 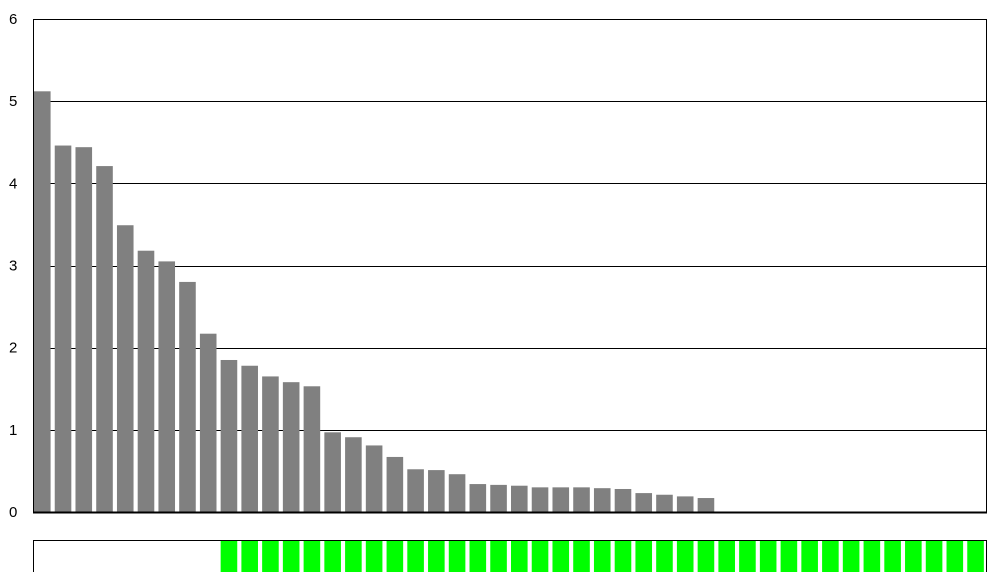 I want to click on y-tick-label: 2, so click(x=13, y=348).